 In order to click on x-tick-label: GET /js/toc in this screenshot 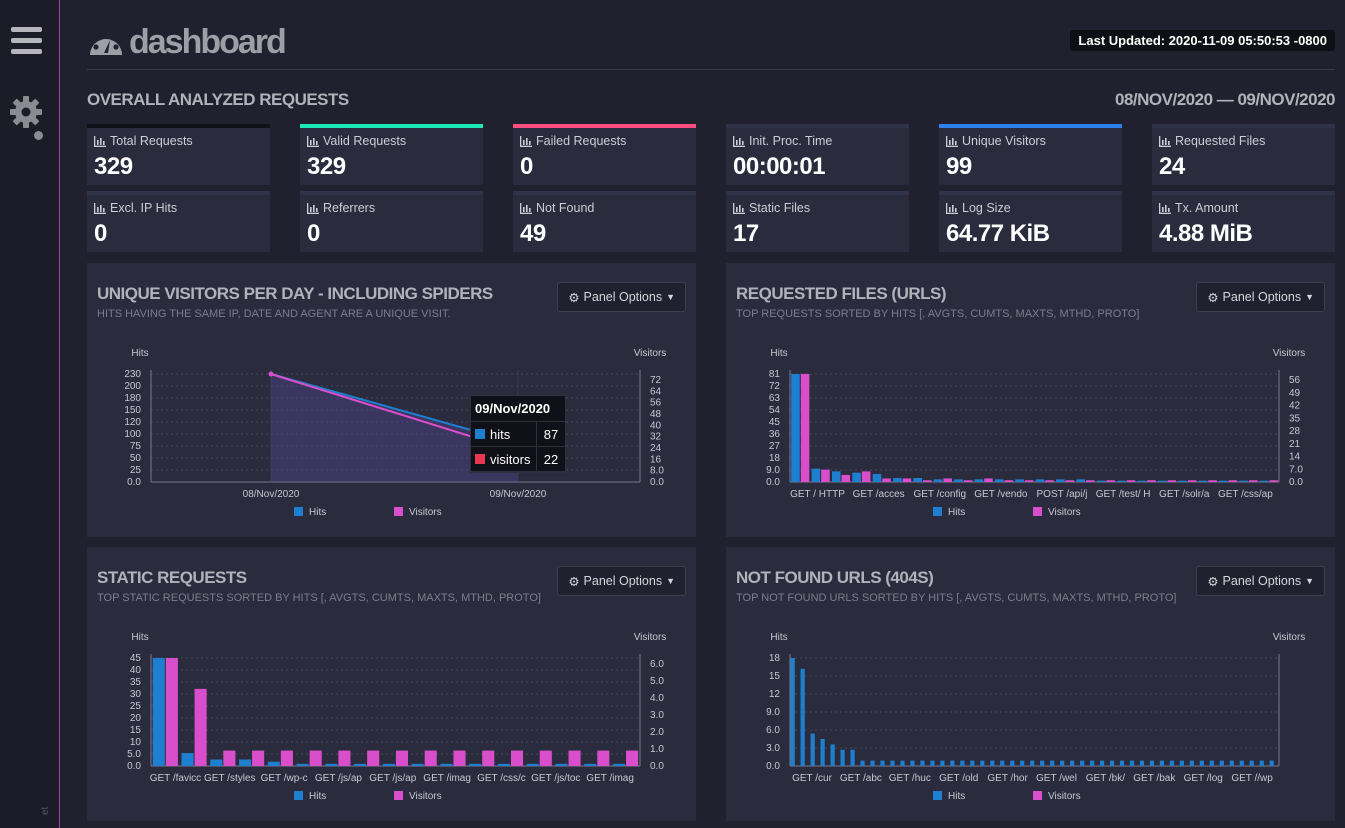, I will do `click(555, 778)`.